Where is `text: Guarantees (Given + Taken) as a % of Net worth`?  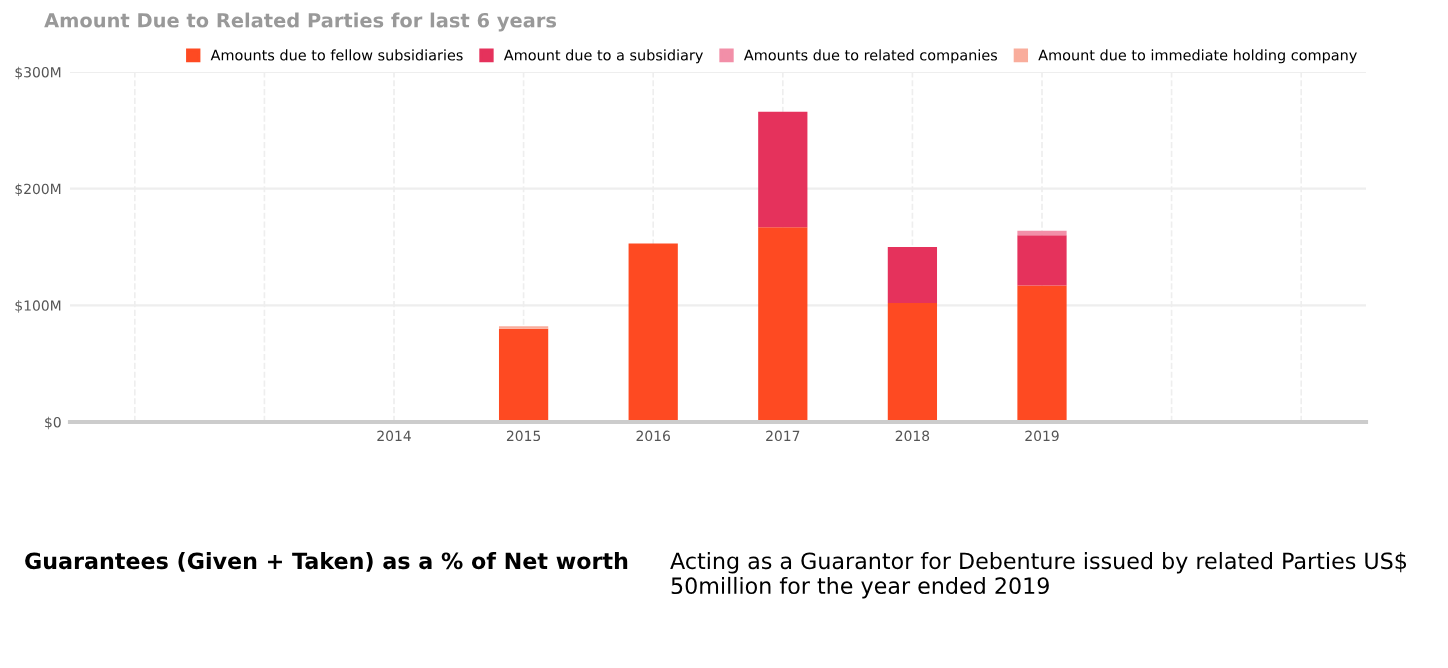
text: Guarantees (Given + Taken) as a % of Net worth is located at coordinates (326, 562).